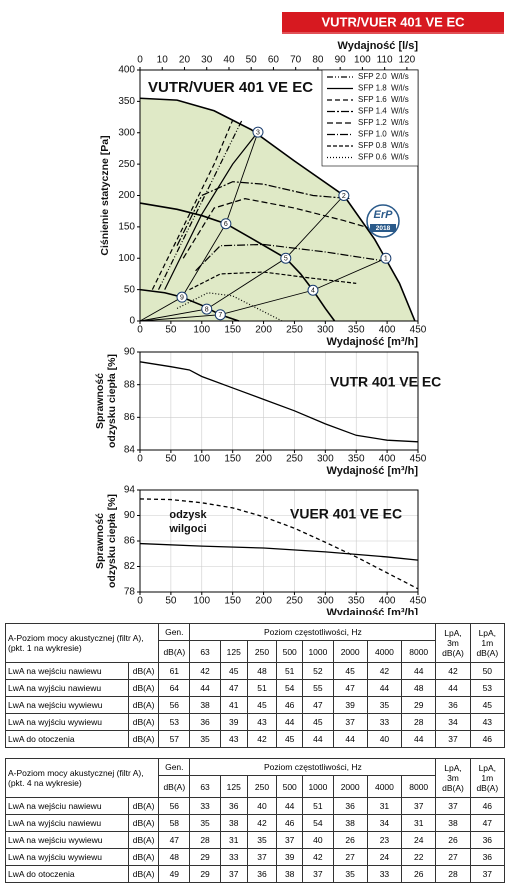  What do you see at coordinates (67, 857) in the screenshot?
I see `row-label: LwA na wyjściu wywiewu` at bounding box center [67, 857].